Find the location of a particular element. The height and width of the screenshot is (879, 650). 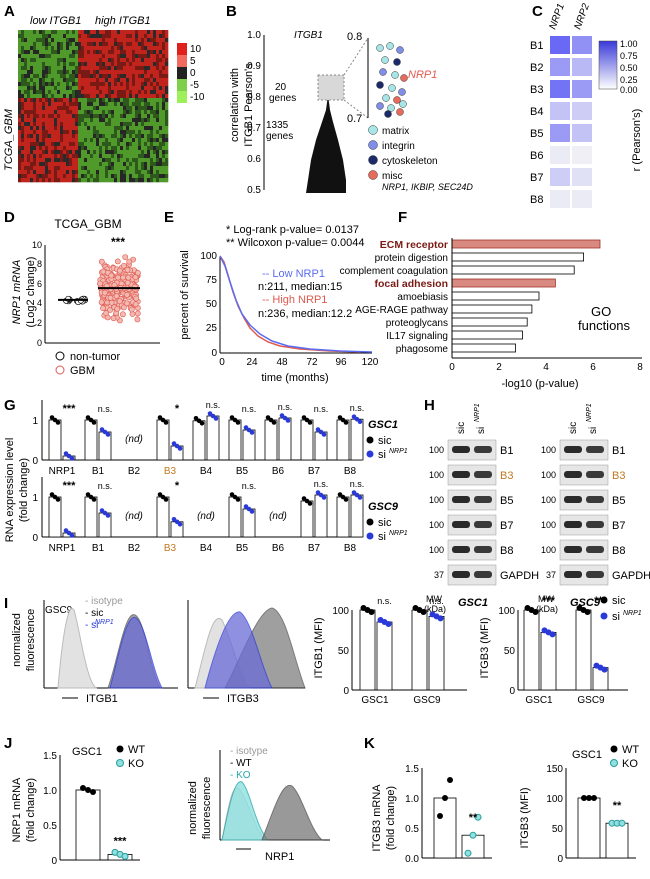

i-hist1-si is located at coordinates (136, 653).